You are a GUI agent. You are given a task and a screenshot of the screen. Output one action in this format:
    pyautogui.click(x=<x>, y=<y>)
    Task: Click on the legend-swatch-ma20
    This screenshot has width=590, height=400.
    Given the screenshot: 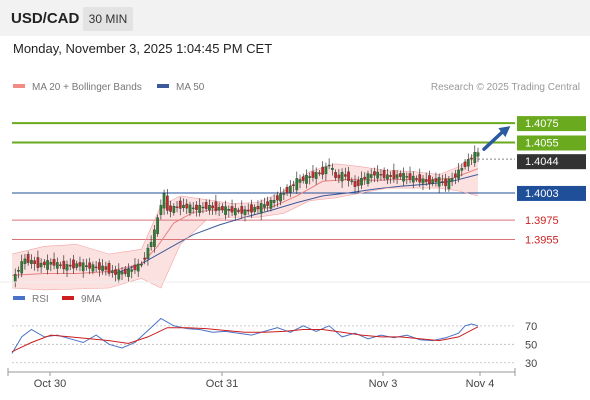 What is the action you would take?
    pyautogui.click(x=19, y=86)
    